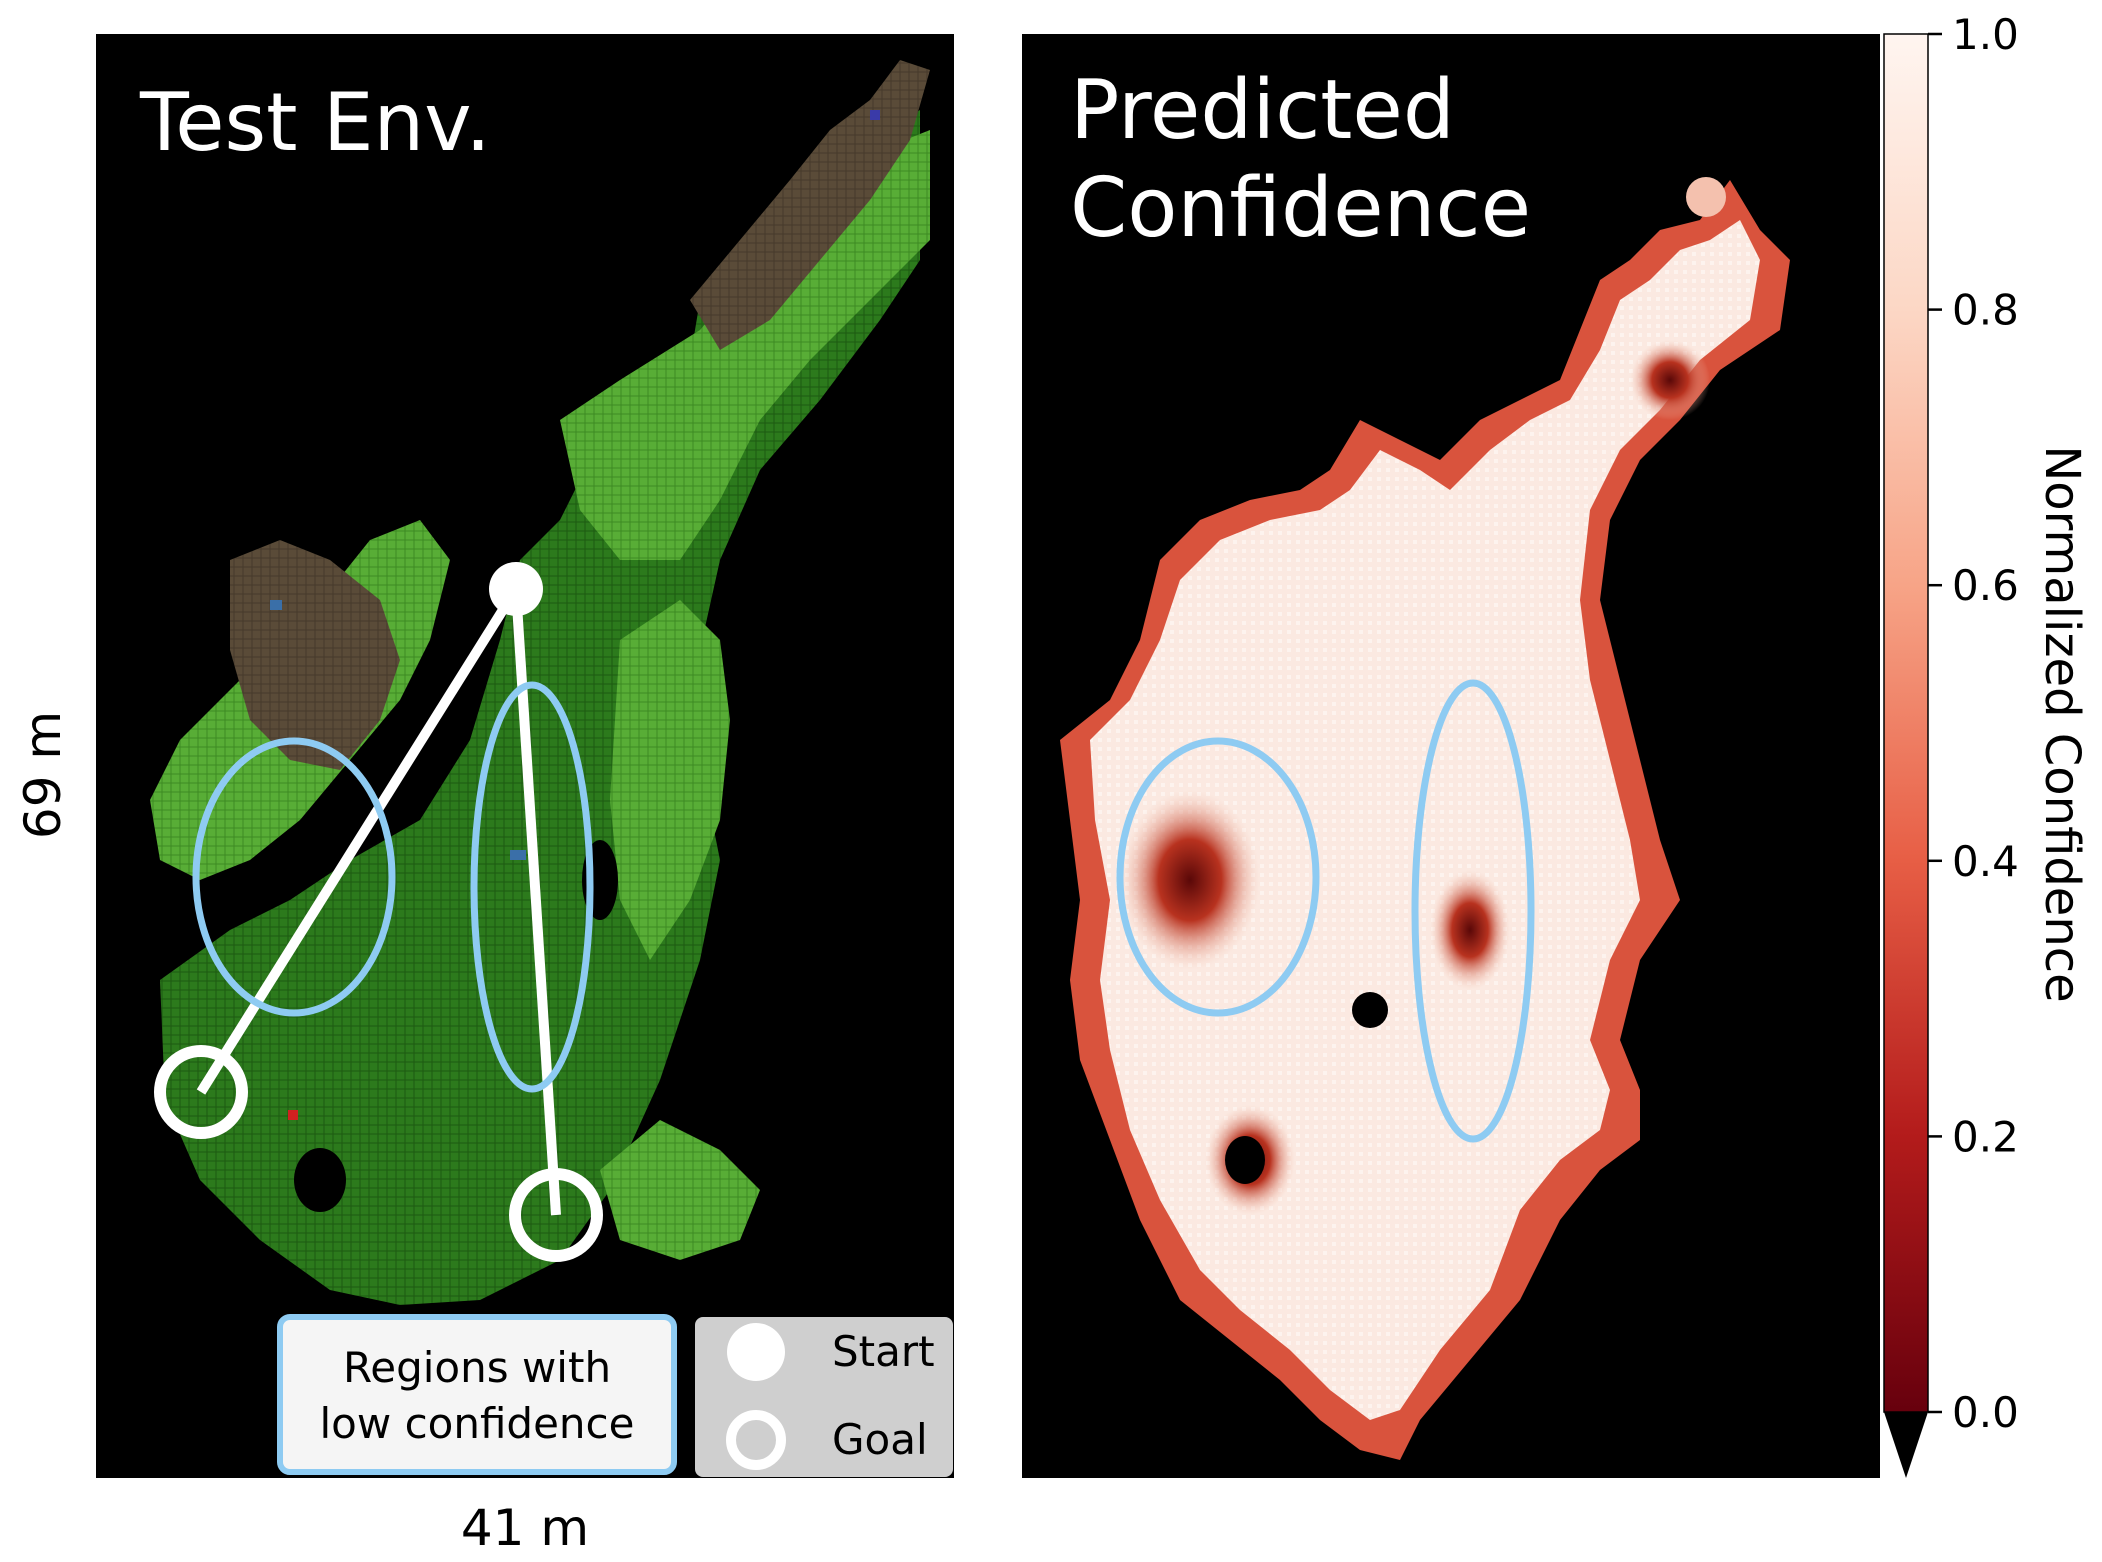 Image resolution: width=2102 pixels, height=1562 pixels. What do you see at coordinates (880, 1439) in the screenshot?
I see `legend-goal-label: Goal` at bounding box center [880, 1439].